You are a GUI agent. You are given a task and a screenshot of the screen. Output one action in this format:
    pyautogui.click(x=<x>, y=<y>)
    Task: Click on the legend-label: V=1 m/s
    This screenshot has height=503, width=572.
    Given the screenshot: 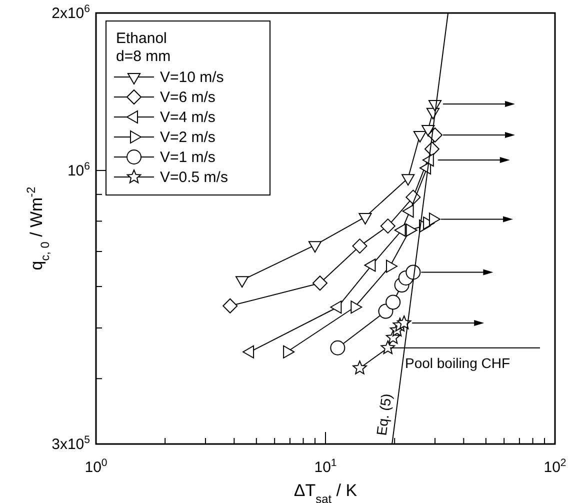 What is the action you would take?
    pyautogui.click(x=188, y=157)
    